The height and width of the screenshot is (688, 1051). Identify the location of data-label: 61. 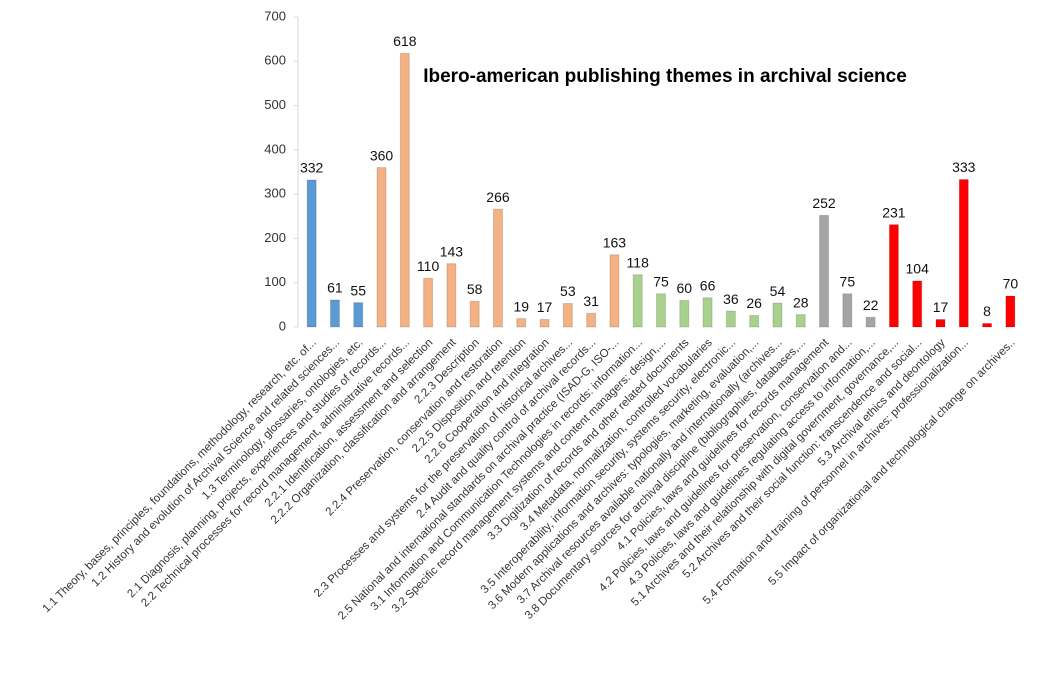
(335, 288).